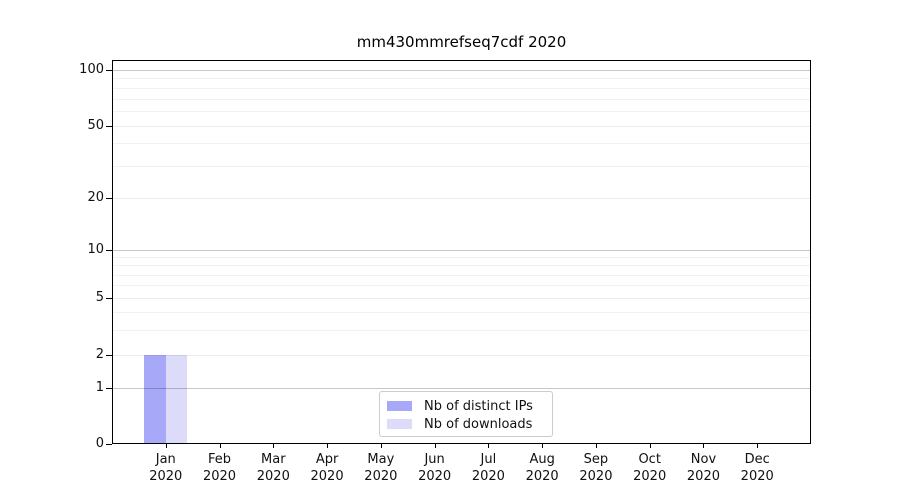 Image resolution: width=900 pixels, height=500 pixels. Describe the element at coordinates (220, 468) in the screenshot. I see `x-tick-label-Feb: Feb 2020` at that location.